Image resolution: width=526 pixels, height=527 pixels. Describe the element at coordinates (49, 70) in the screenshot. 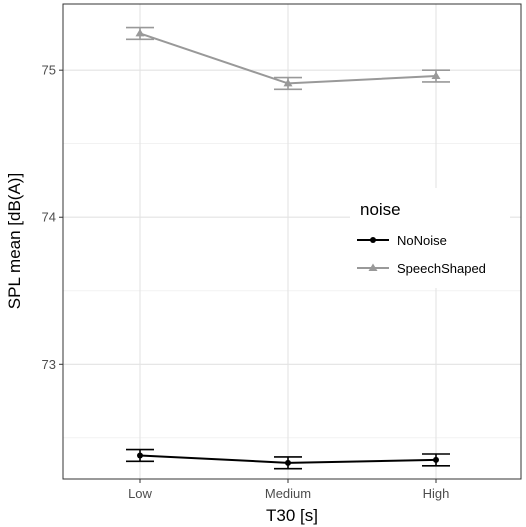

I see `y-tick-label: 75` at that location.